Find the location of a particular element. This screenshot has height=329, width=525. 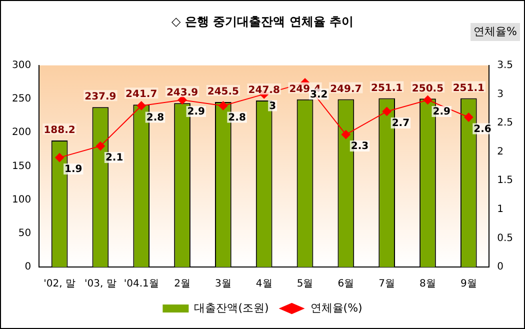

data-label: 245.5 is located at coordinates (223, 92).